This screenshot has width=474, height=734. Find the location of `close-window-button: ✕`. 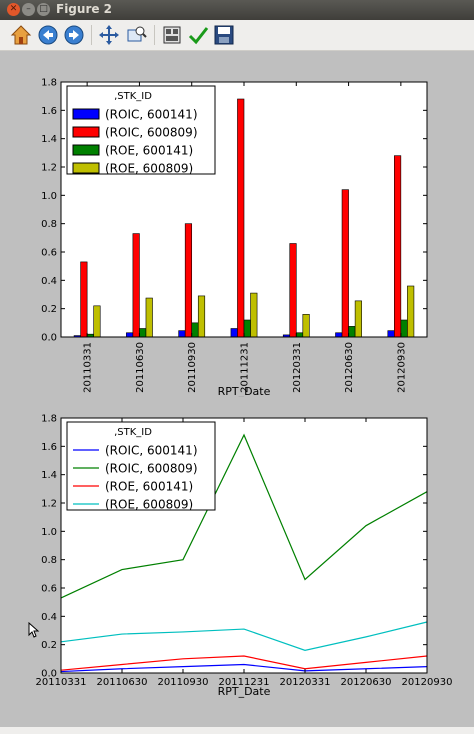

close-window-button: ✕ is located at coordinates (13, 9).